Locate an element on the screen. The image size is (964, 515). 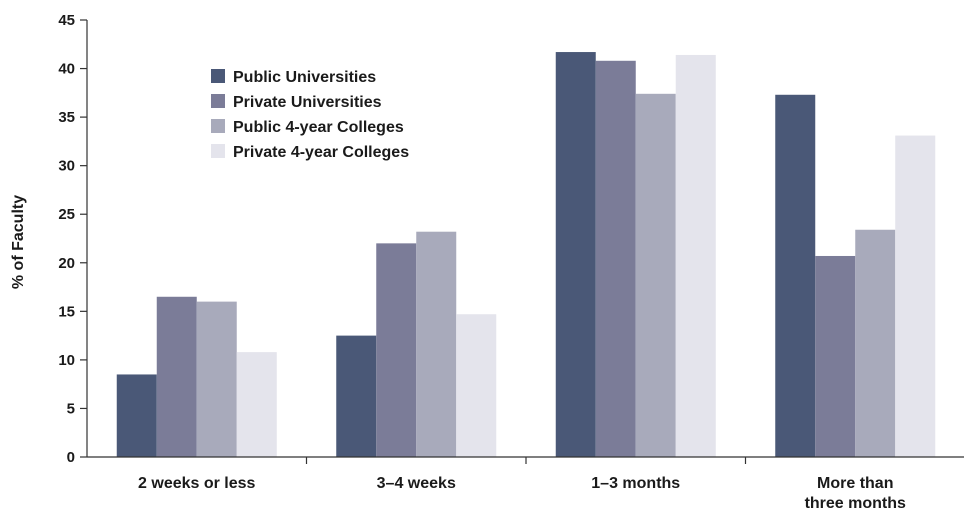
y-tick-label: 20 is located at coordinates (66, 263).